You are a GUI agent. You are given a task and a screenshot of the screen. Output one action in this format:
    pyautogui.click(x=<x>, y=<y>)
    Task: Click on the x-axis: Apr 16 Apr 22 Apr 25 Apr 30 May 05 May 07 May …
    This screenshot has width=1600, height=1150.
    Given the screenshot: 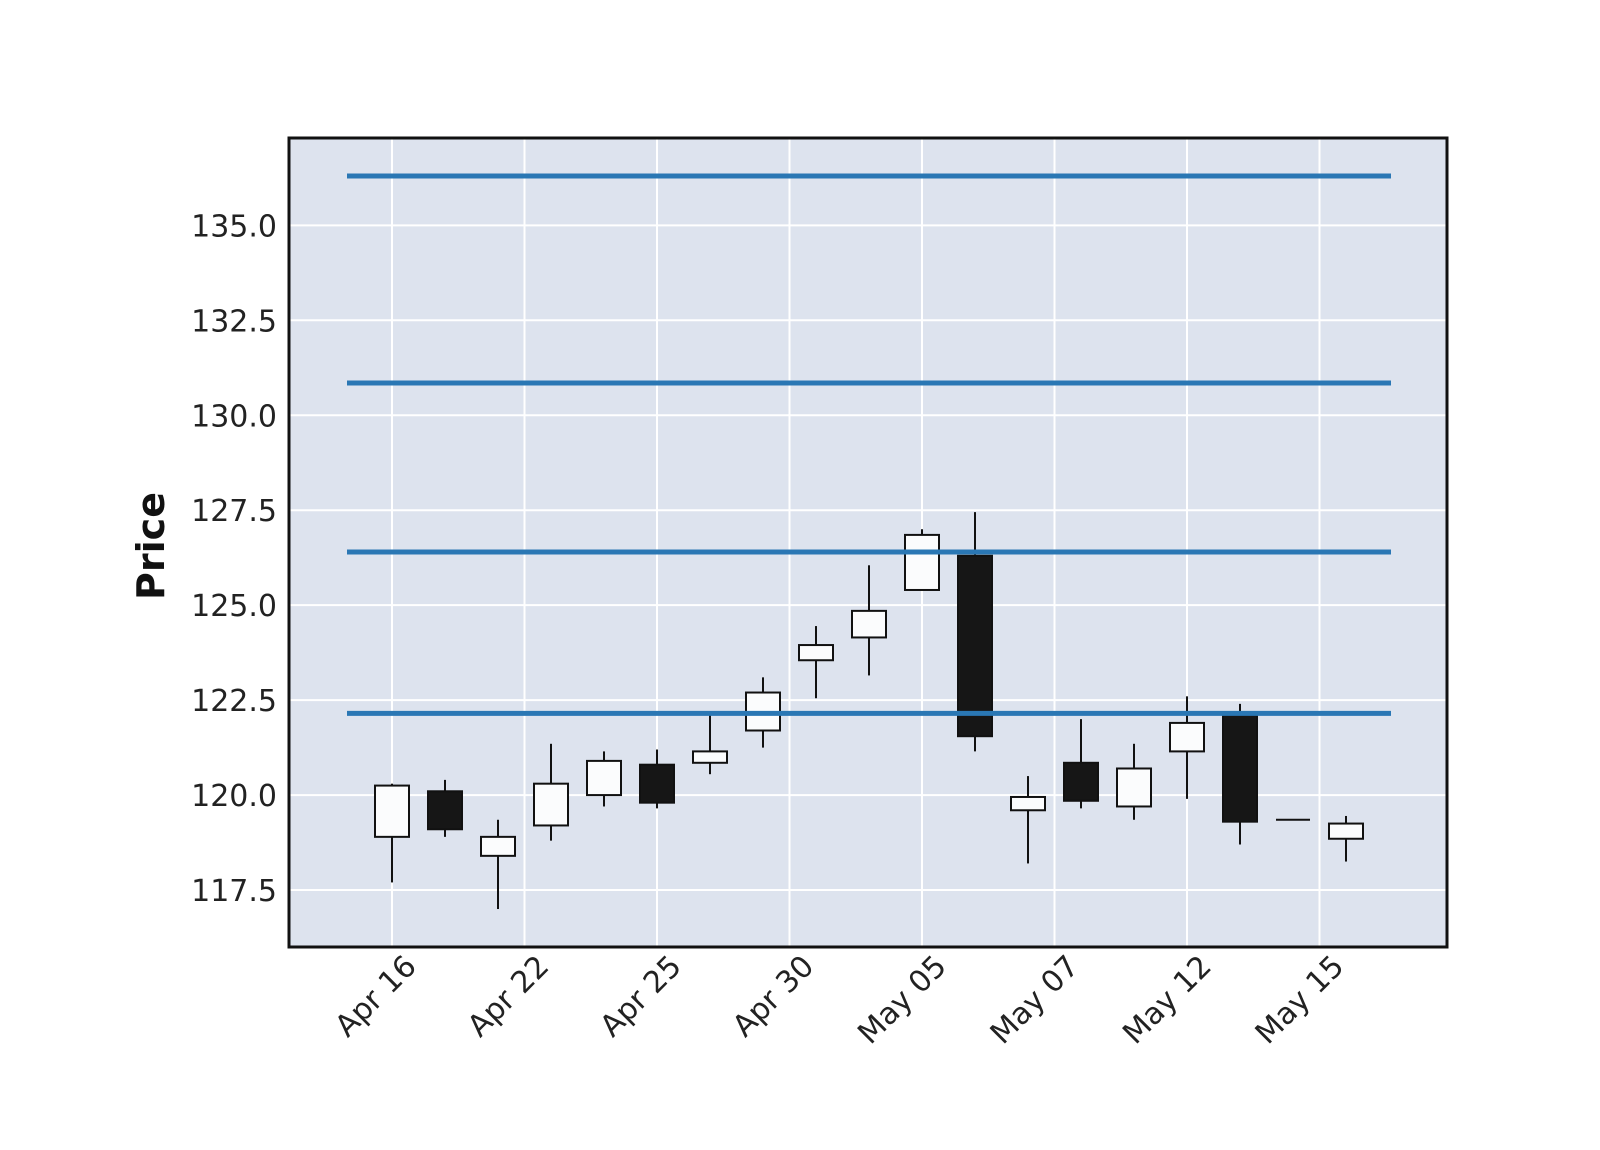 What is the action you would take?
    pyautogui.click(x=839, y=1000)
    